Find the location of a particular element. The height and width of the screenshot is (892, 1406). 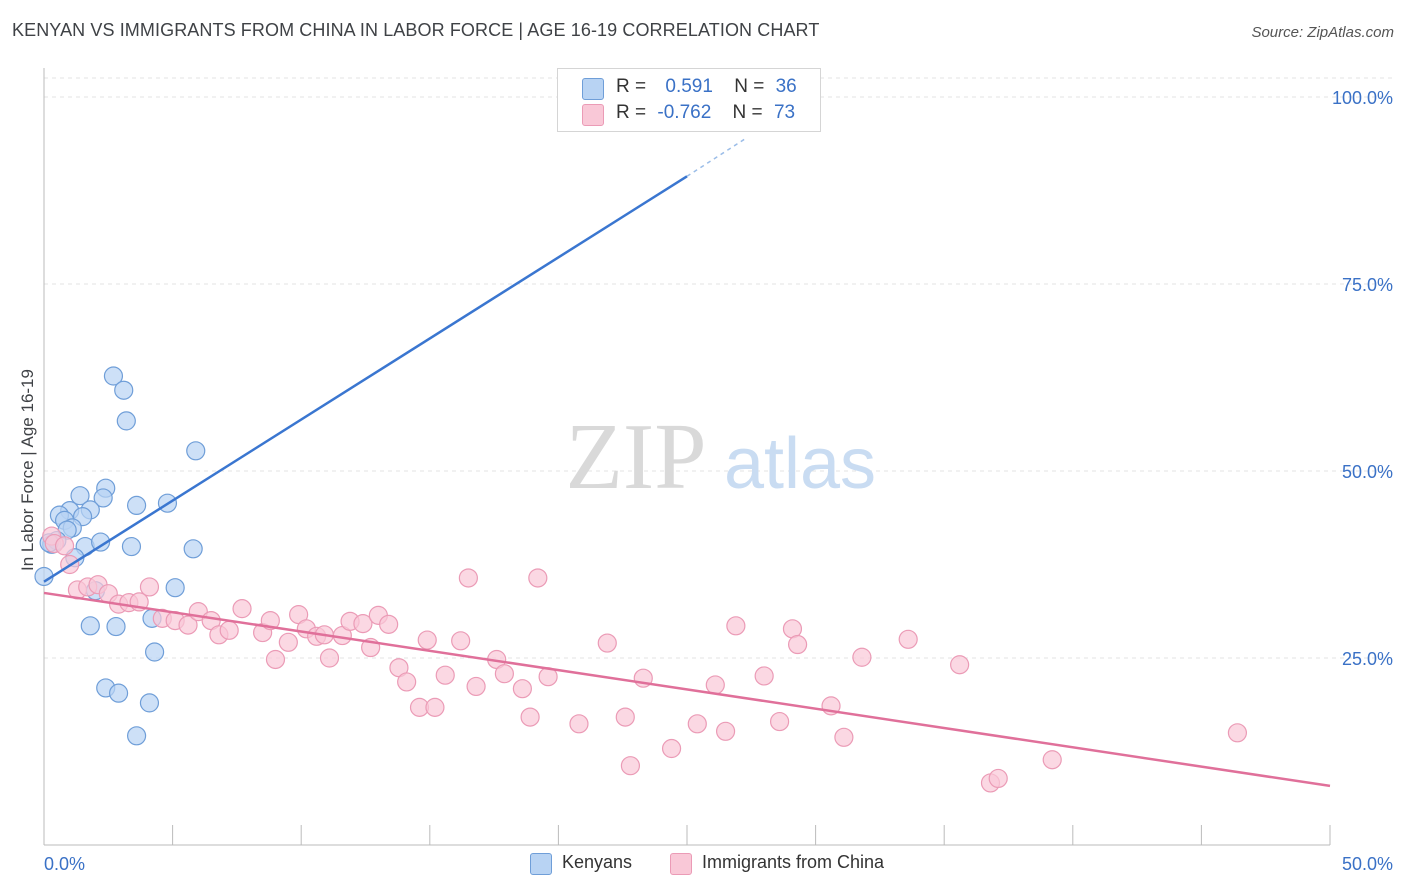

stats-text: R = 0.591 N = 36 is located at coordinates (716, 87).